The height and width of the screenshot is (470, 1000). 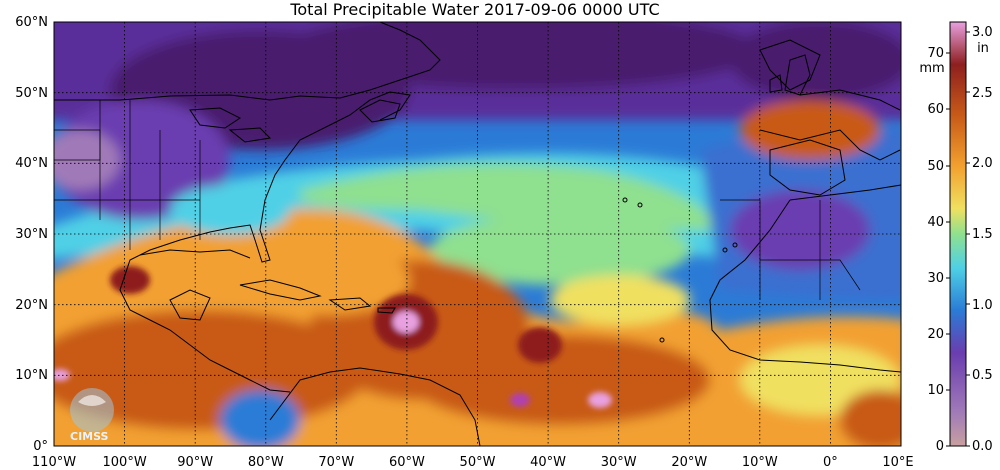 I want to click on mm-unit: mm, so click(x=931, y=68).